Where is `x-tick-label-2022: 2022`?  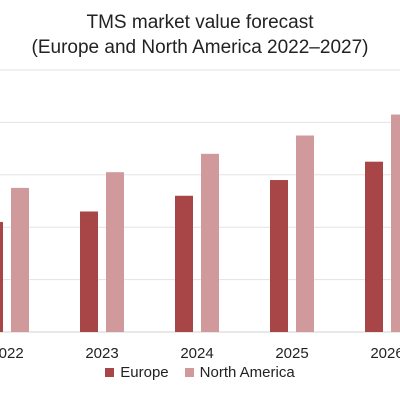 x-tick-label-2022: 2022 is located at coordinates (12, 353).